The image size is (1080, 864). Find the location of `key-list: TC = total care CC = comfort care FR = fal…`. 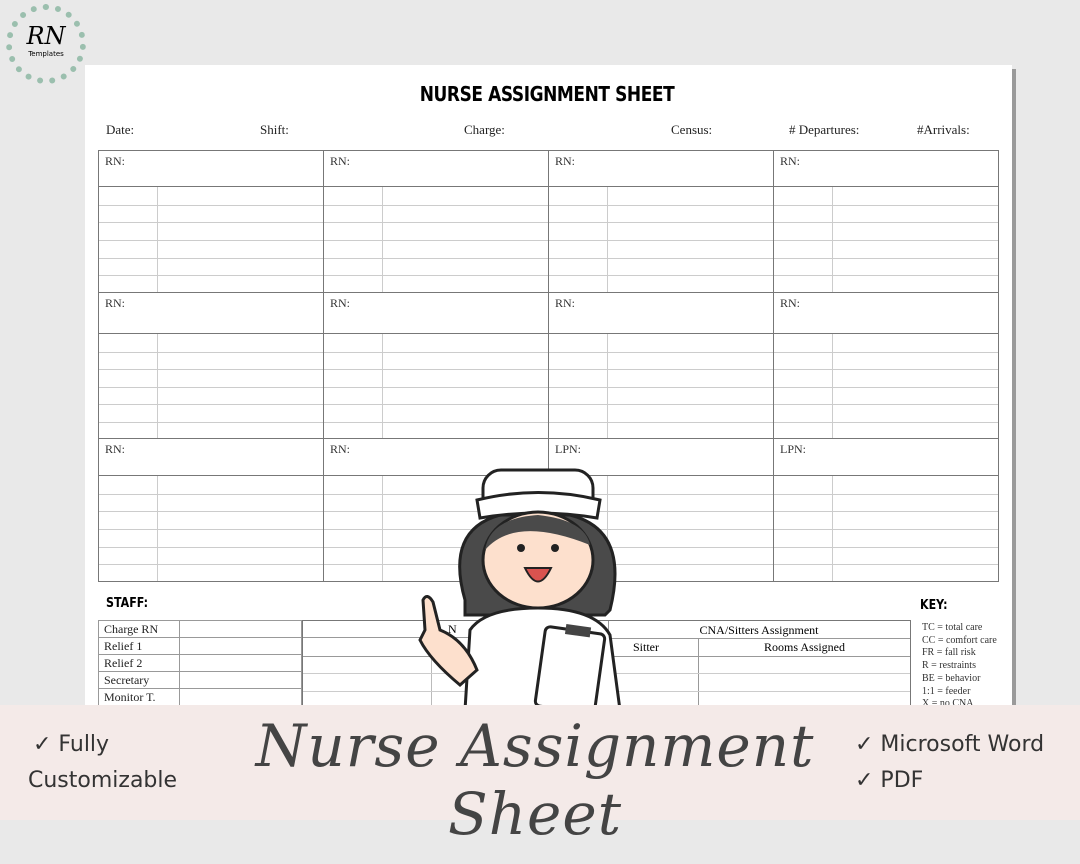

key-list: TC = total care CC = comfort care FR = fal… is located at coordinates (959, 666).